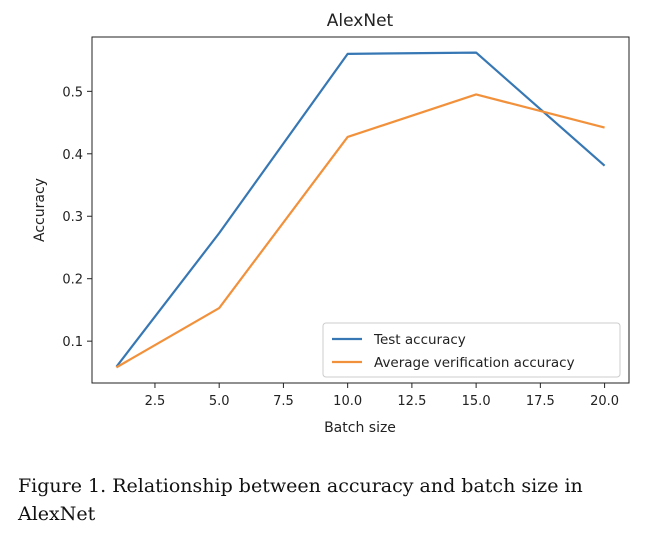 The height and width of the screenshot is (534, 654). What do you see at coordinates (283, 401) in the screenshot?
I see `x-tick-label: 7.5` at bounding box center [283, 401].